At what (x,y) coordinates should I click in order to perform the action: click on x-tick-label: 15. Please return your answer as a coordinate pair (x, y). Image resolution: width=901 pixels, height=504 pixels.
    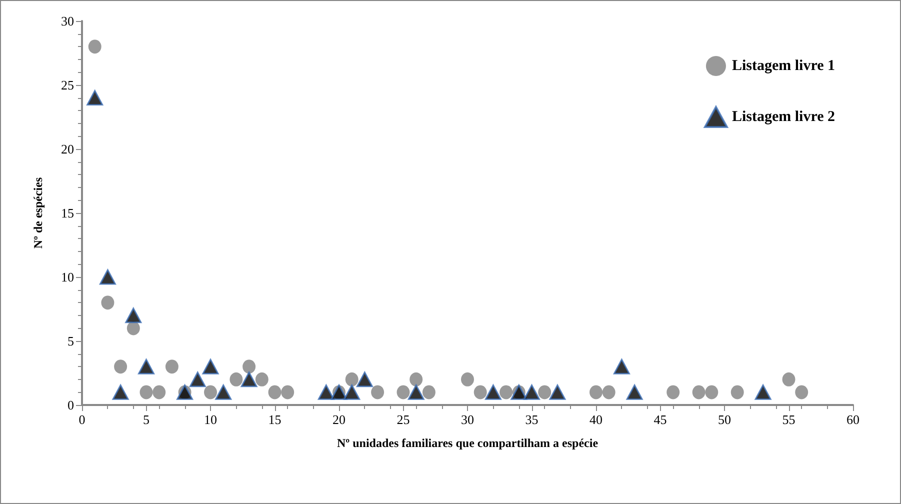
    Looking at the image, I should click on (275, 419).